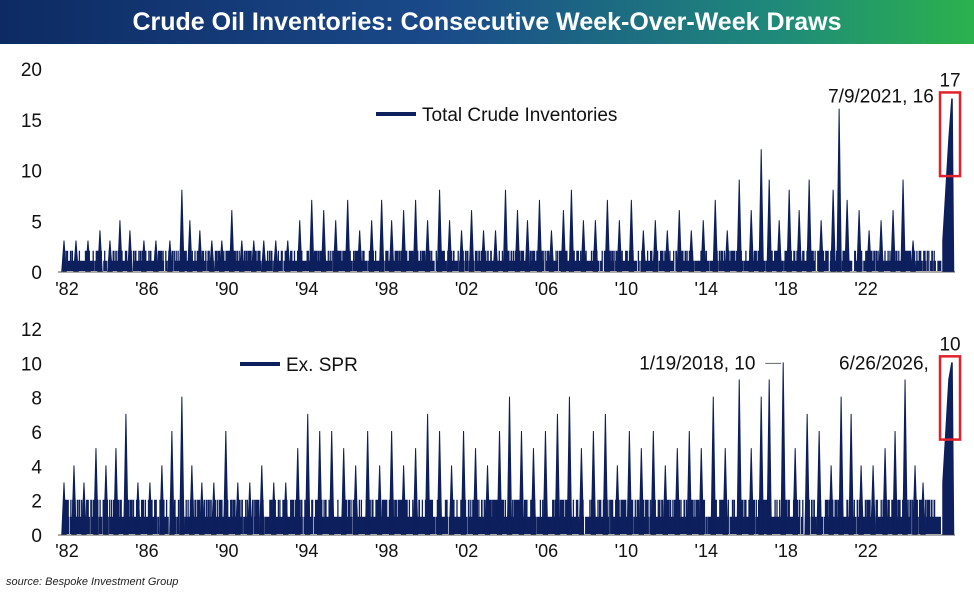 This screenshot has height=595, width=974. What do you see at coordinates (546, 551) in the screenshot?
I see `x-tick-label: '06` at bounding box center [546, 551].